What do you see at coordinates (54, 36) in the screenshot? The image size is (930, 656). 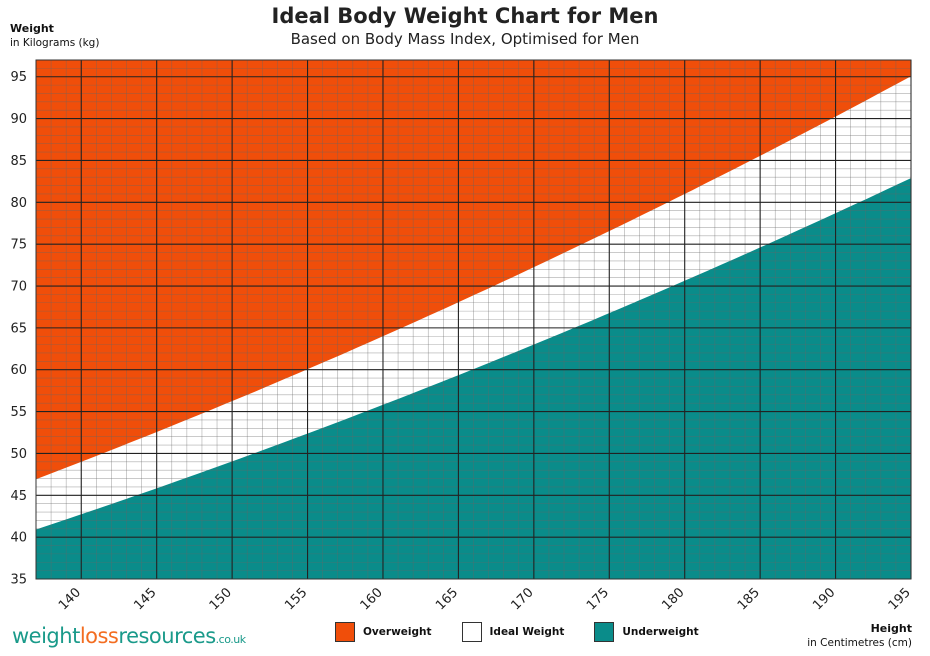 I see `y-axis-label: Weight in Kilograms (kg)` at bounding box center [54, 36].